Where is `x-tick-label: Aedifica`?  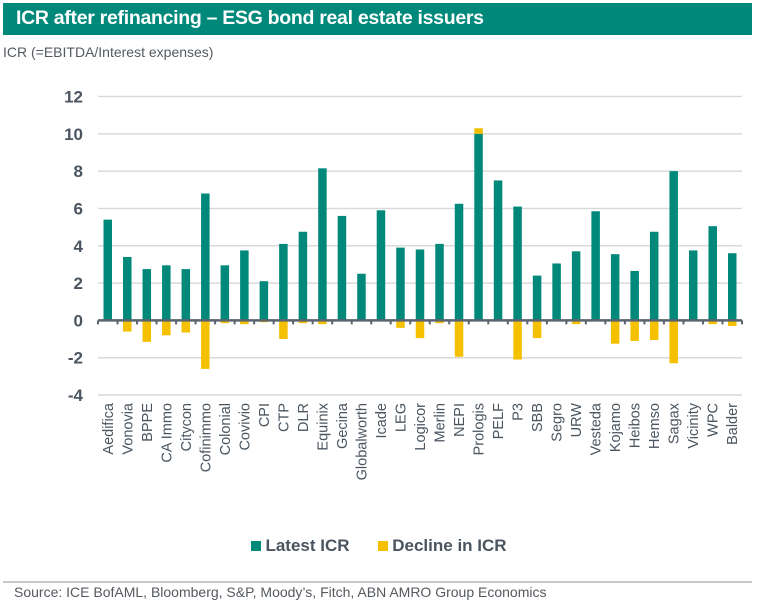 x-tick-label: Aedifica is located at coordinates (109, 428).